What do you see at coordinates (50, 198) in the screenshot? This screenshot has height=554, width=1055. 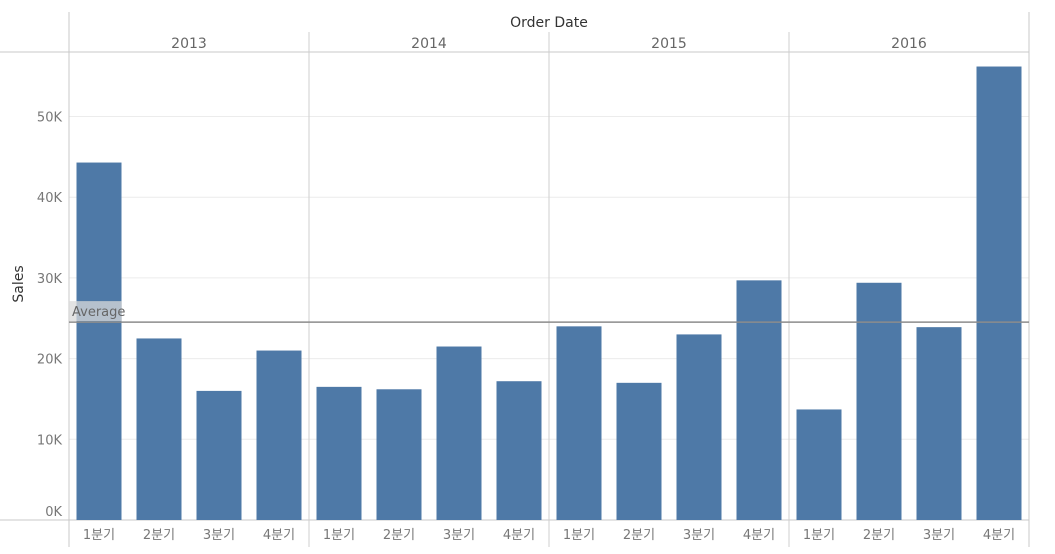 I see `y-tick-label: 40K` at bounding box center [50, 198].